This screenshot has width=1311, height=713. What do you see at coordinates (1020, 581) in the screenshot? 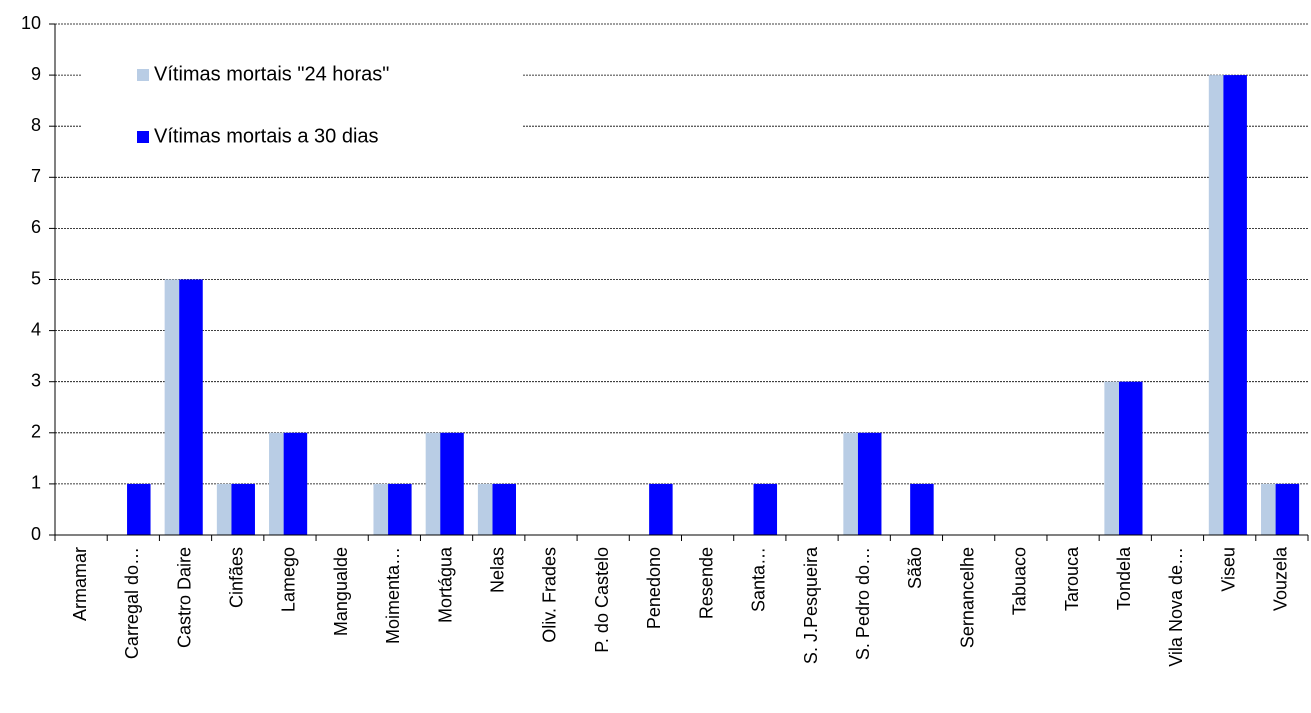
I see `x-tick-label: Tabuaco` at bounding box center [1020, 581].